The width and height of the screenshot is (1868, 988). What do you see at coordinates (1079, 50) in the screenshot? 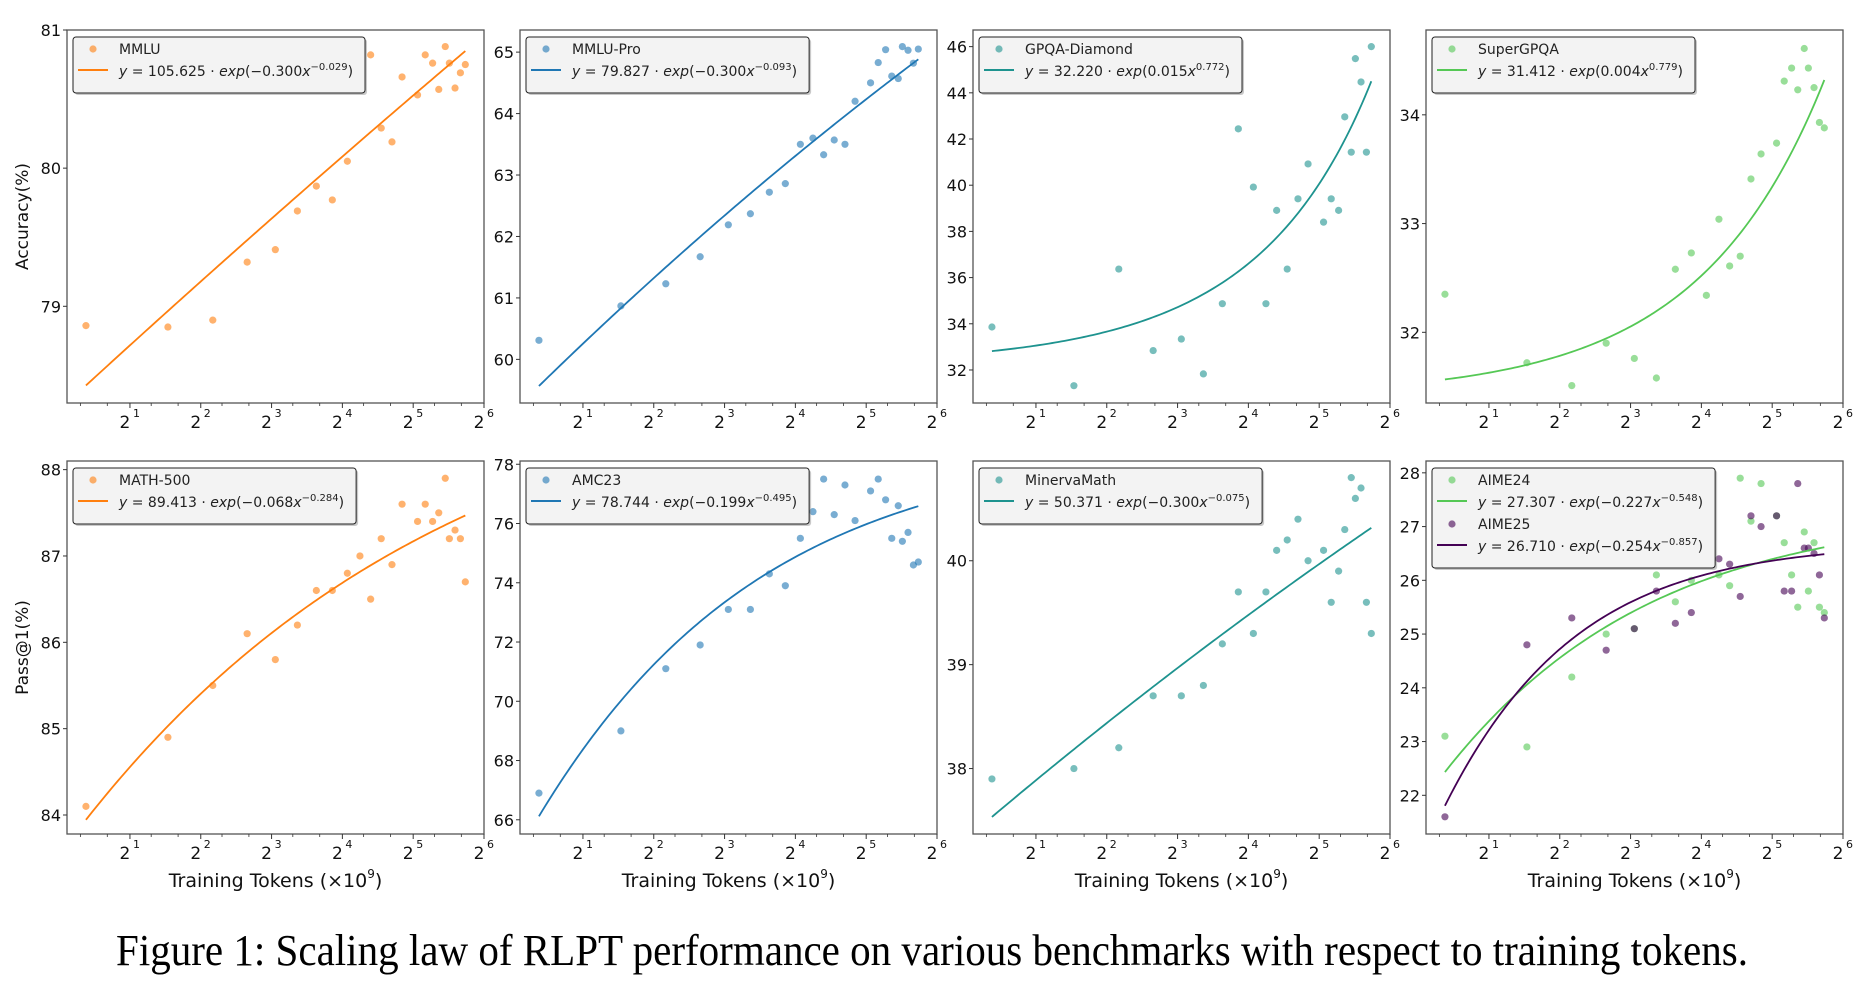
I see `legend-label: GPQA-Diamond` at bounding box center [1079, 50].